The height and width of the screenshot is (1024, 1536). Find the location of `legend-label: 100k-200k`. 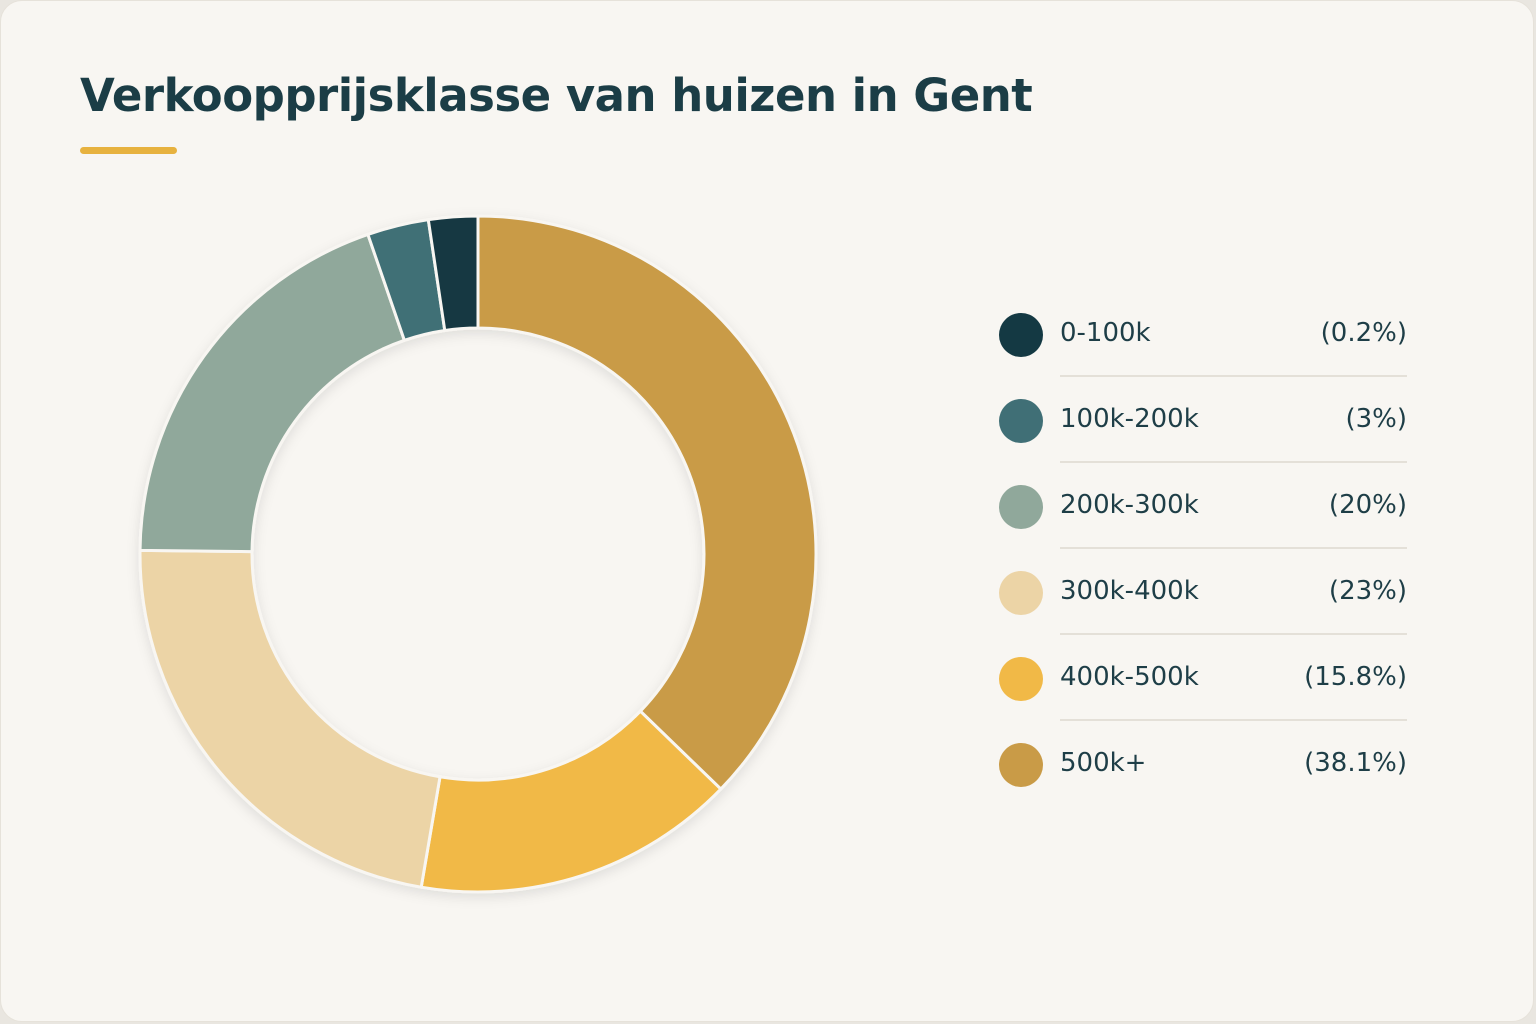

legend-label: 100k-200k is located at coordinates (1129, 419).